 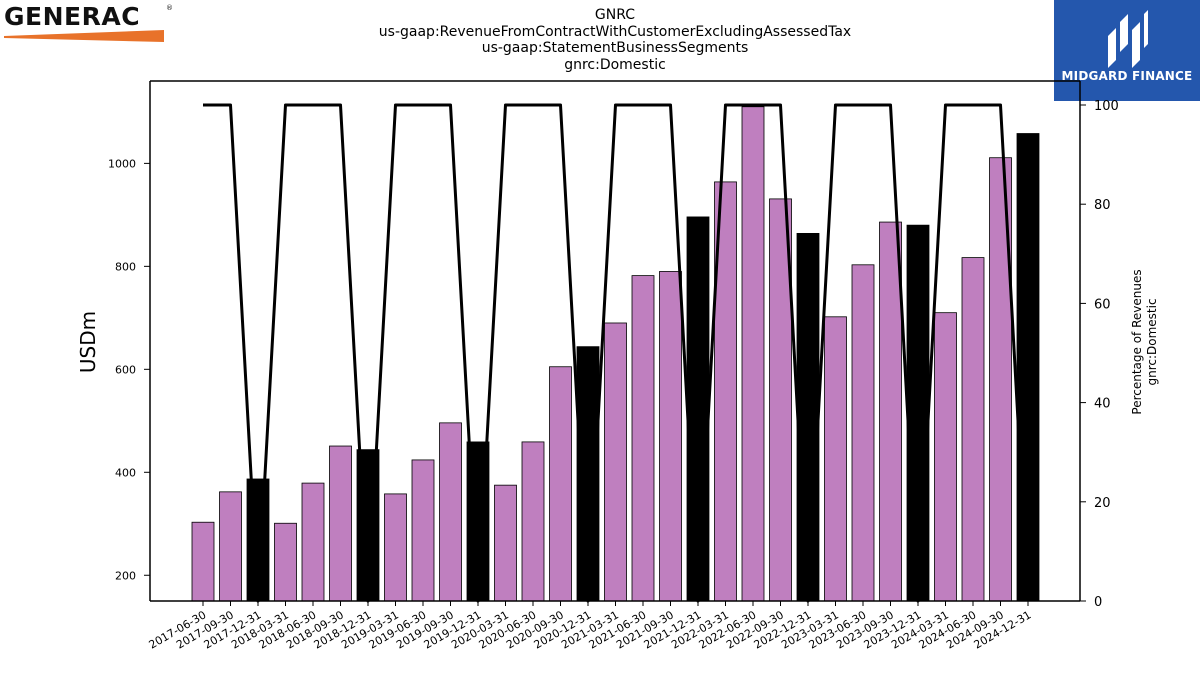 I want to click on title-line-1: GNRC, so click(x=615, y=15).